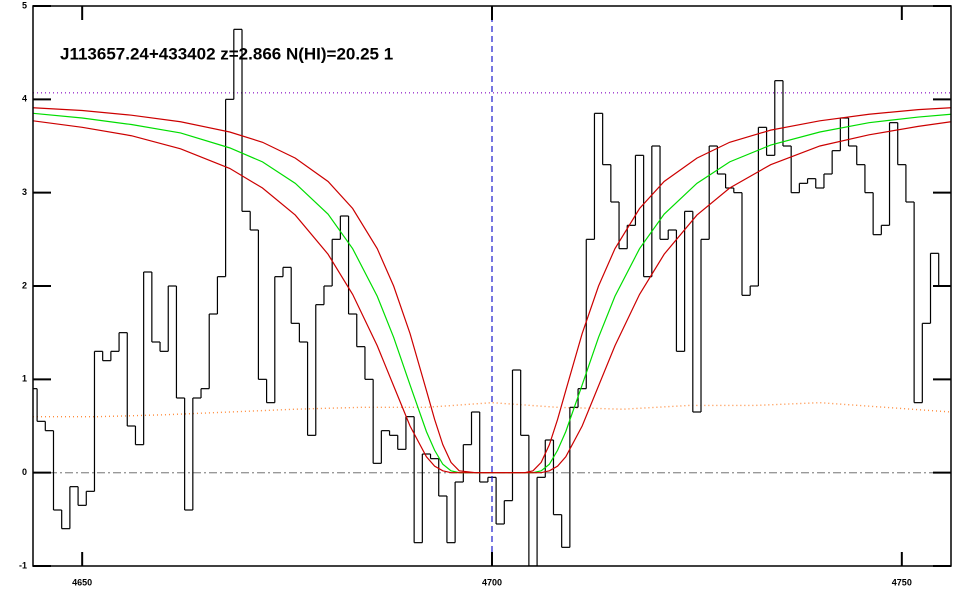  Describe the element at coordinates (24, 5) in the screenshot. I see `y-tick-label: 5` at that location.